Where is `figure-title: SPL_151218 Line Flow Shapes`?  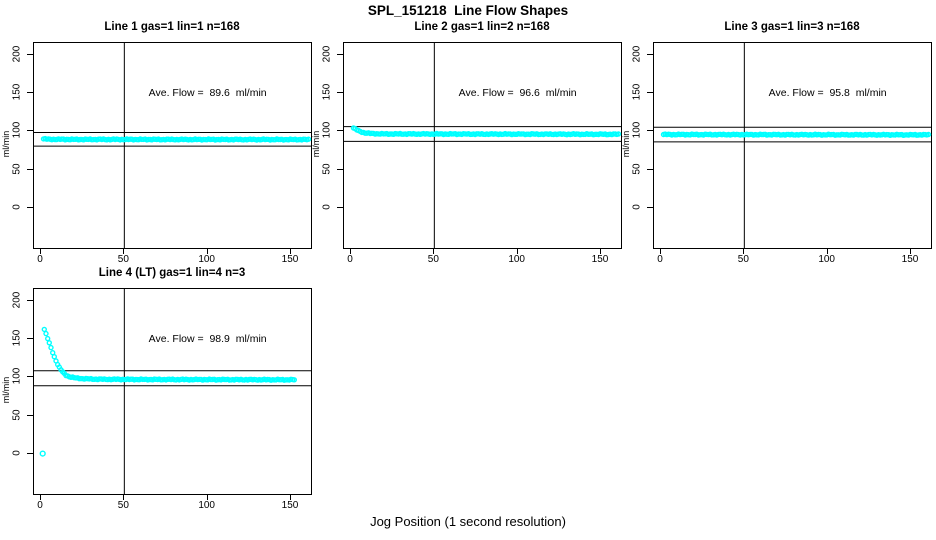 figure-title: SPL_151218 Line Flow Shapes is located at coordinates (468, 10).